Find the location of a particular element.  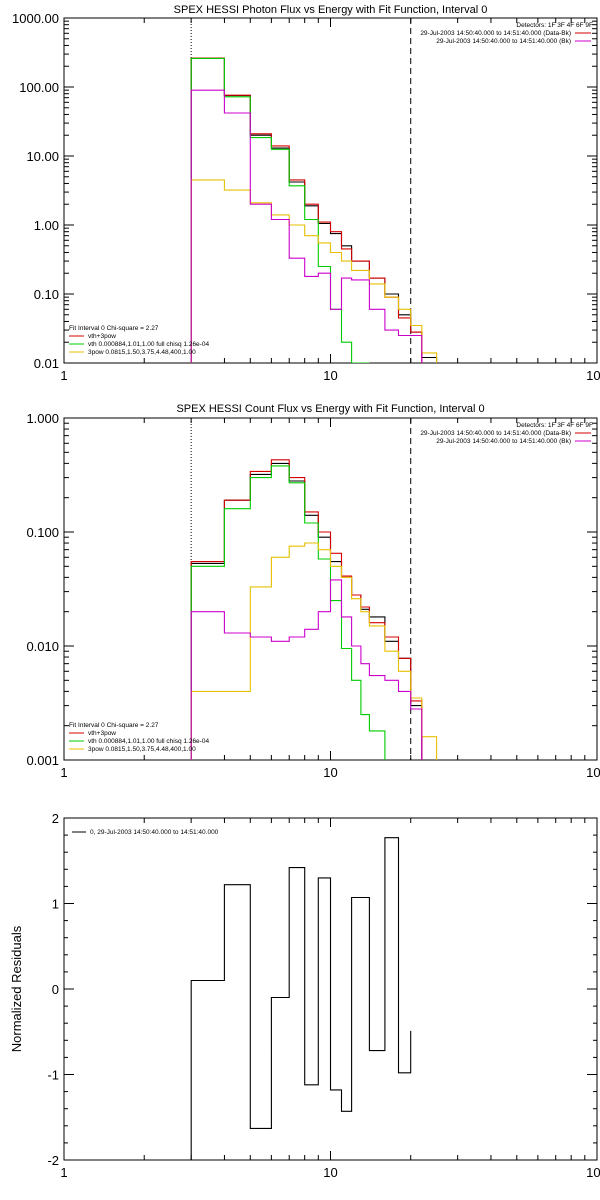

y-tick-label: 0.01 is located at coordinates (46, 363).